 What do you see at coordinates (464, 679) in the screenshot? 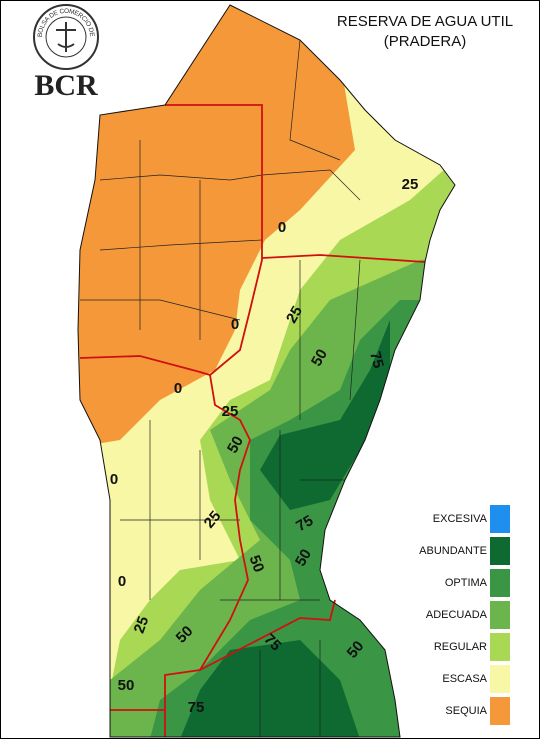
I see `legend-label: ESCASA` at bounding box center [464, 679].